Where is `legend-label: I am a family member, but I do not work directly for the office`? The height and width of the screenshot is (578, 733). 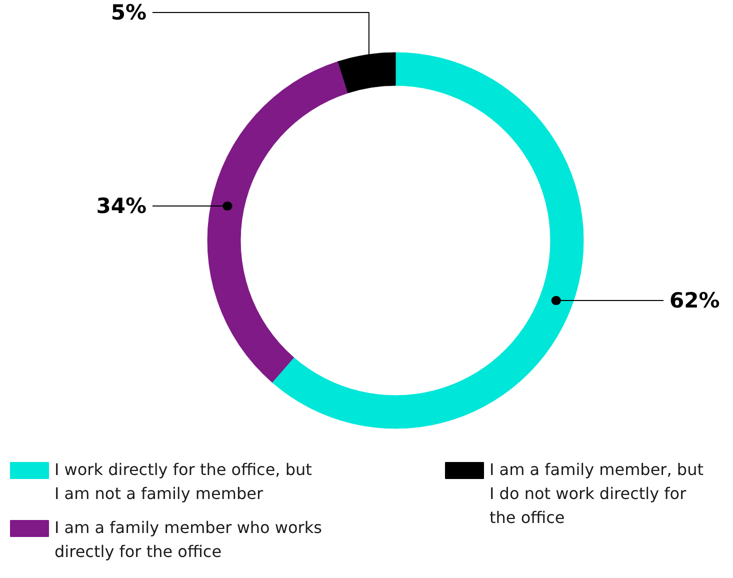
legend-label: I am a family member, but I do not work directly for the office is located at coordinates (597, 493).